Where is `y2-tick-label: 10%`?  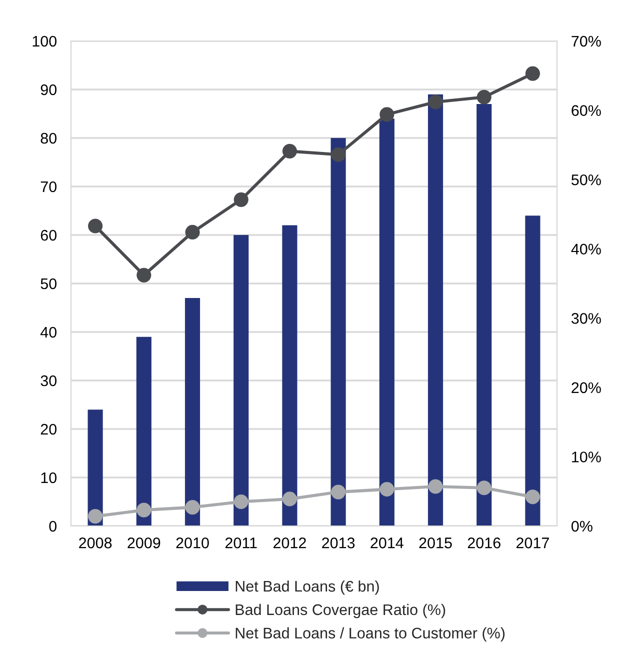
y2-tick-label: 10% is located at coordinates (586, 457).